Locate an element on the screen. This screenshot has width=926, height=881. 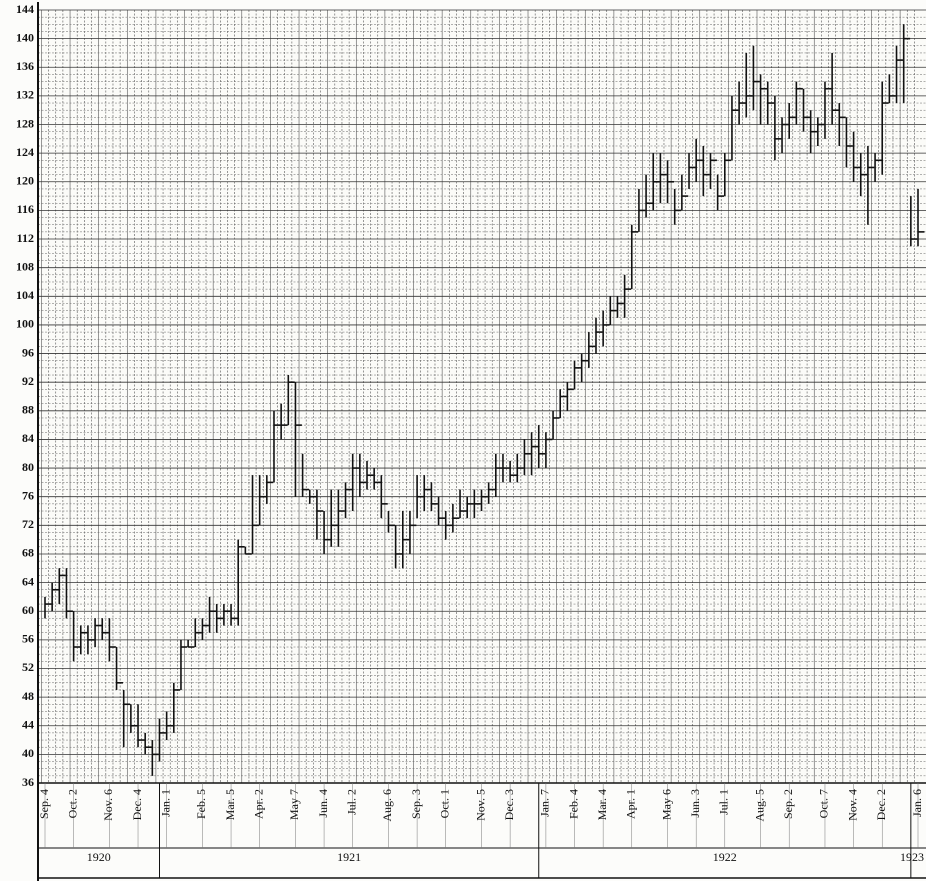
y-tick-label: 136 is located at coordinates (25, 66).